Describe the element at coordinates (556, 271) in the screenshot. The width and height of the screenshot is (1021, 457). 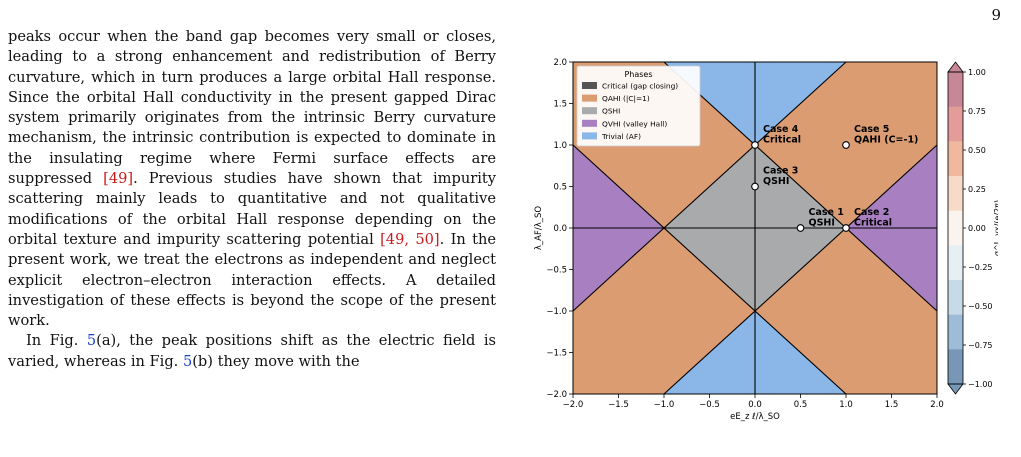
I see `y-tick-label: −0.5` at that location.